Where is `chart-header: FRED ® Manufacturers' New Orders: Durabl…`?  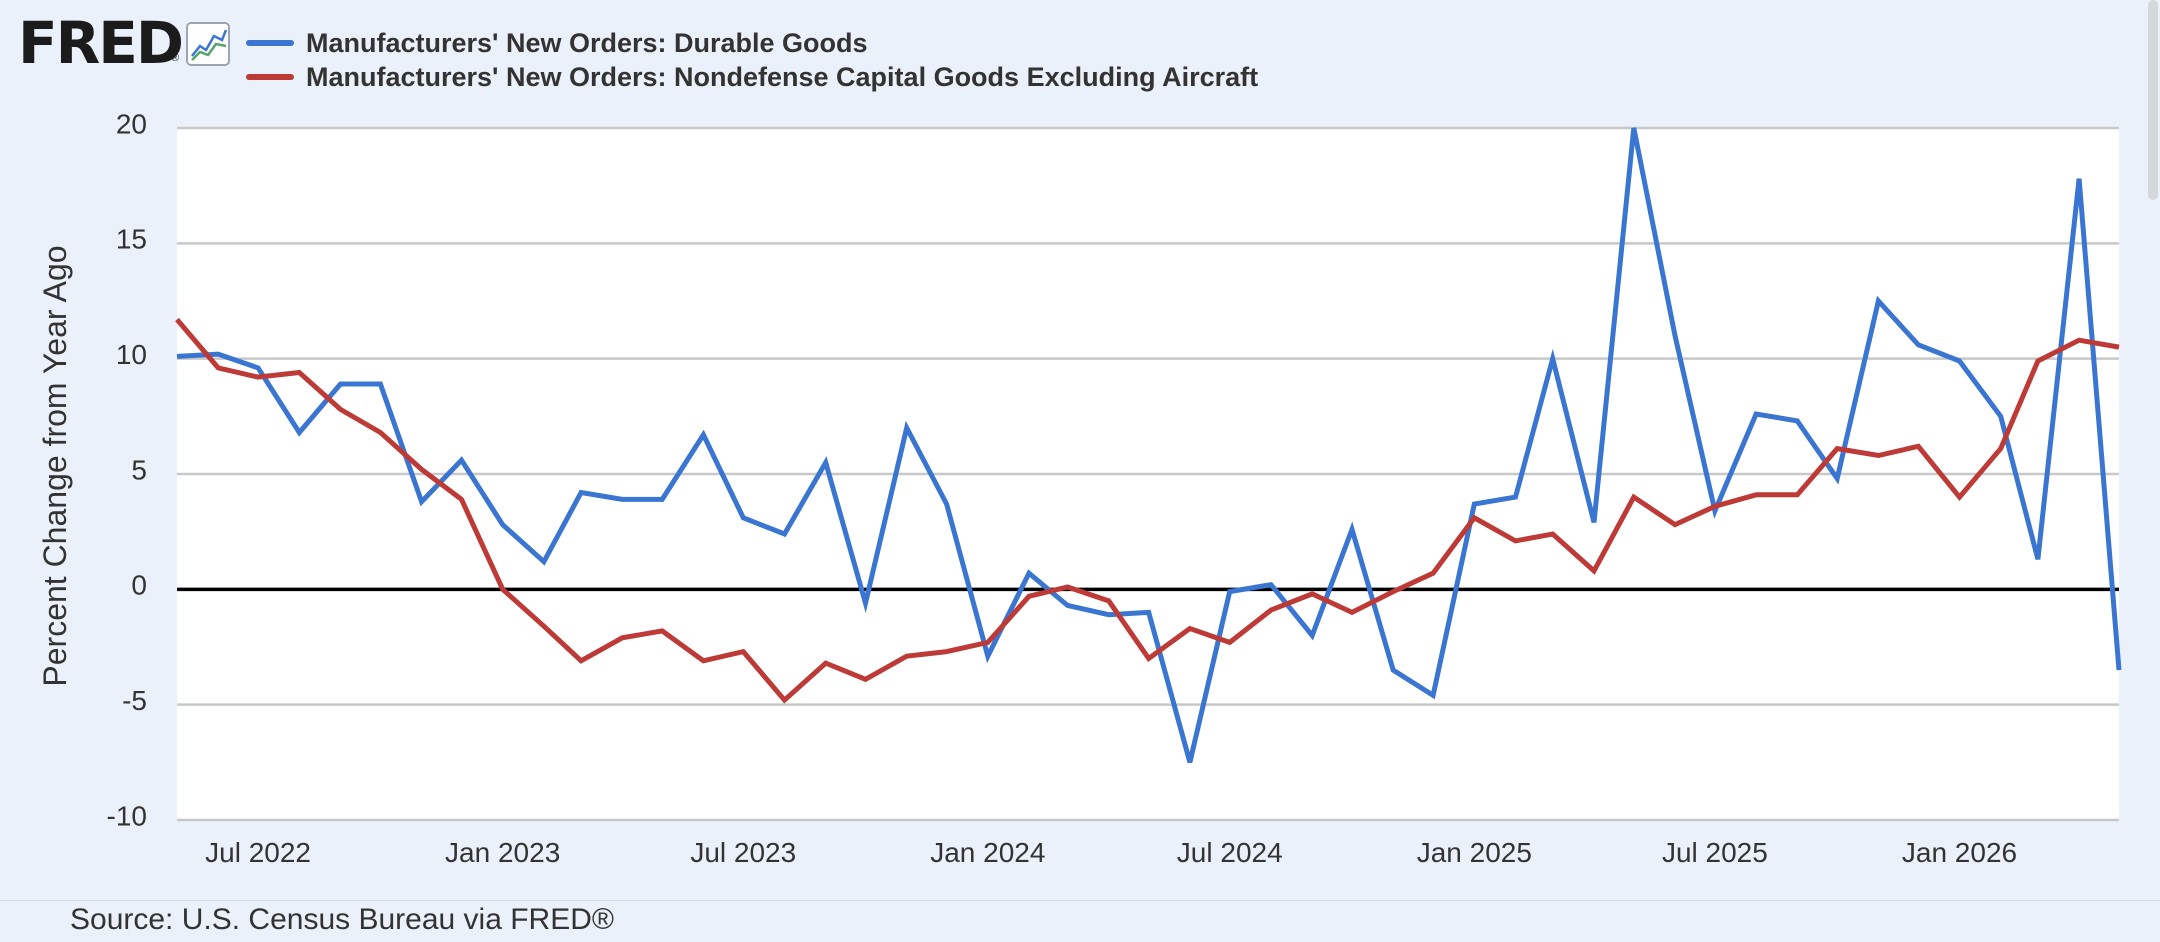
chart-header: FRED ® Manufacturers' New Orders: Durabl… is located at coordinates (1080, 50).